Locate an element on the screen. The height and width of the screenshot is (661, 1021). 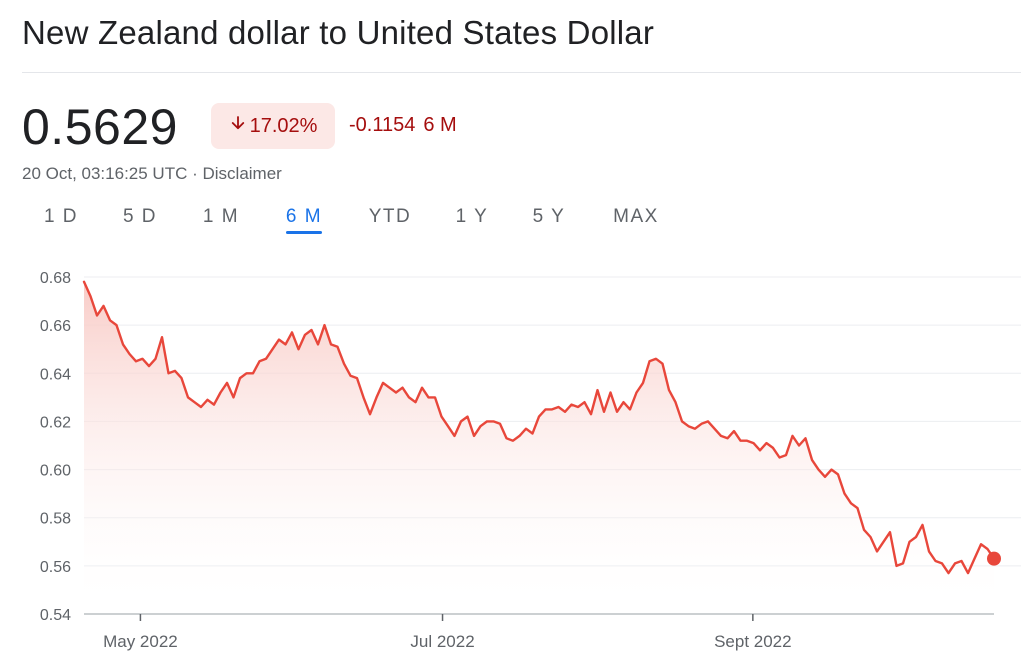
tab-ytd: YTD is located at coordinates (390, 216).